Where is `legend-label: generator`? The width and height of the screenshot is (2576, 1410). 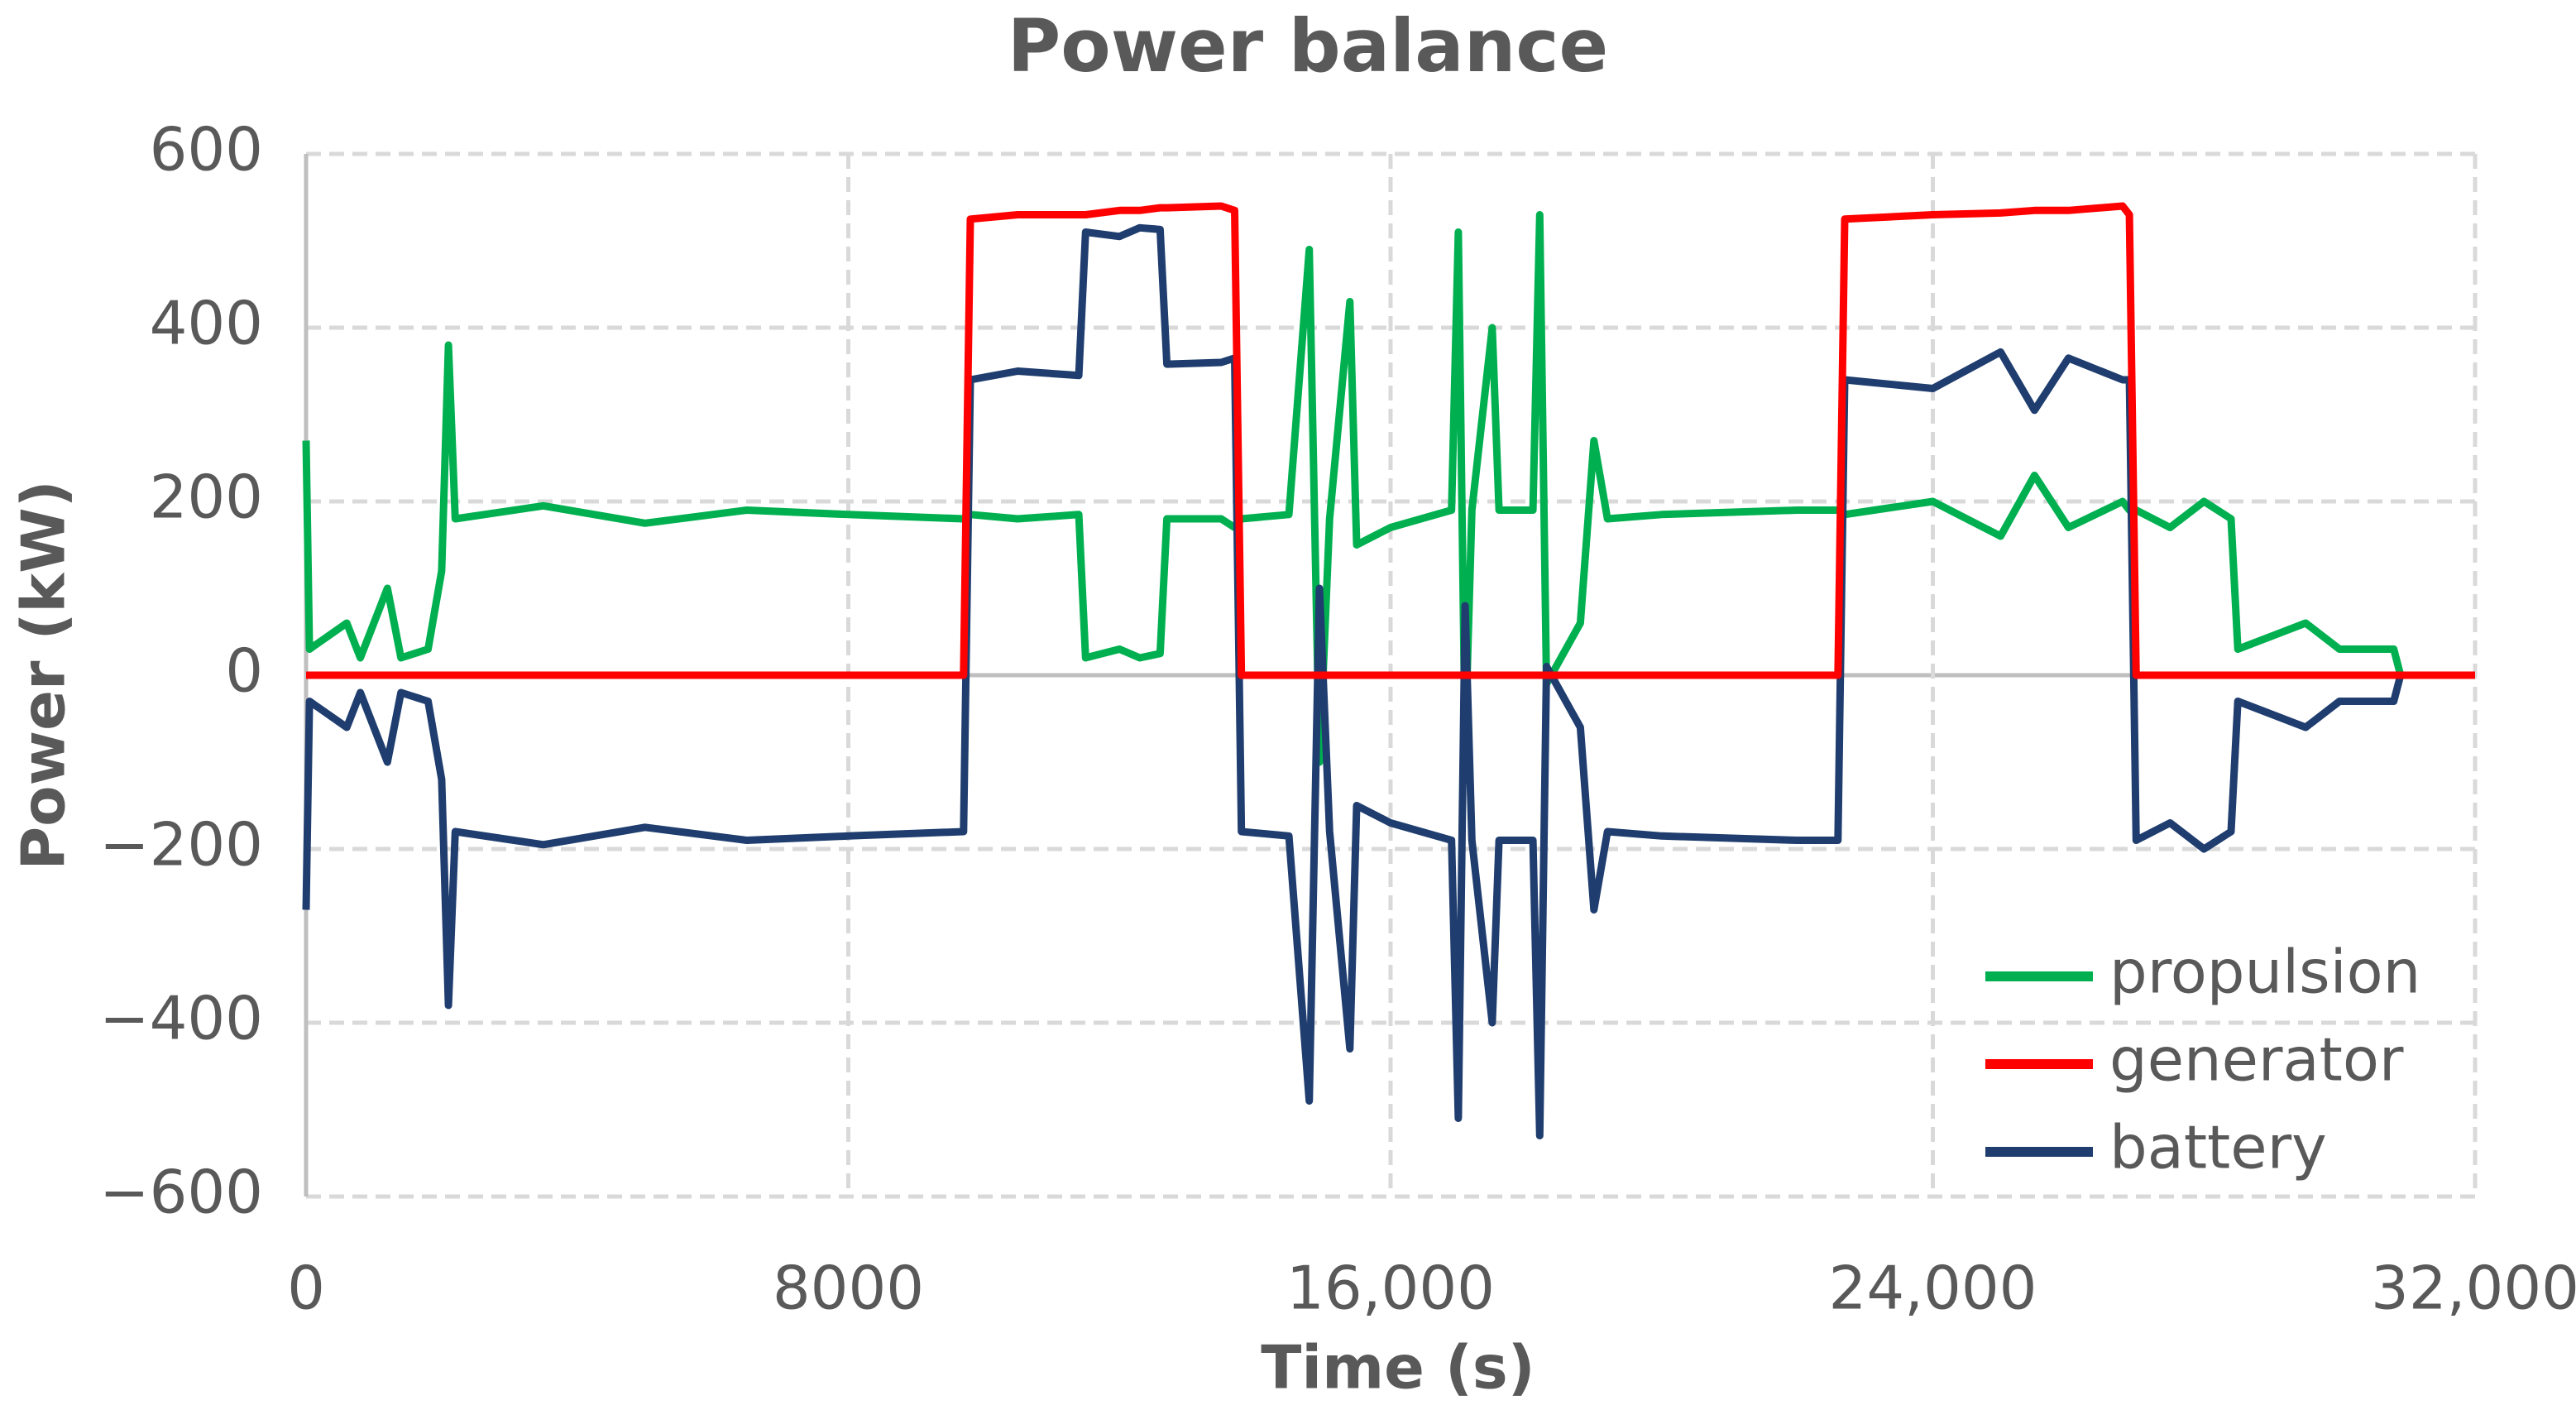 legend-label: generator is located at coordinates (2257, 1060).